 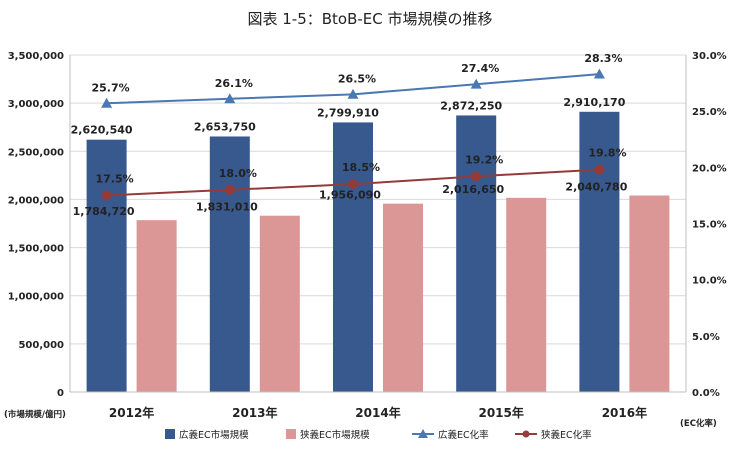 I want to click on x-category-label: 2015年, so click(x=500, y=412).